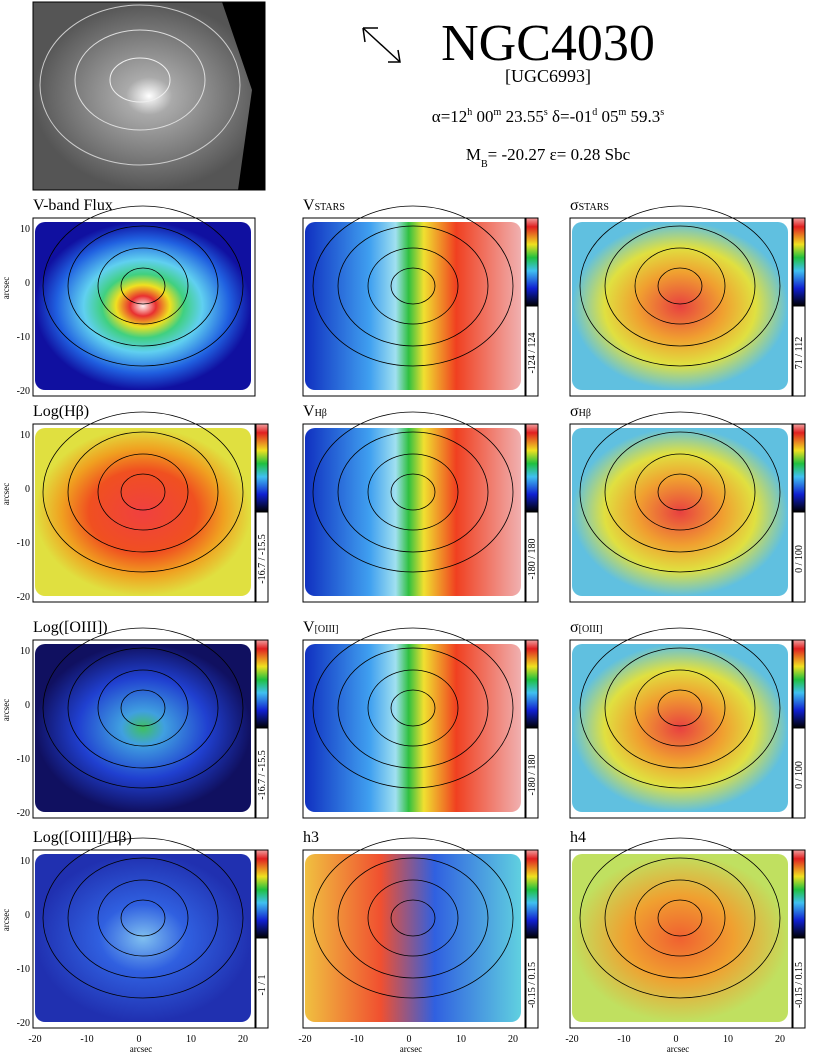 The height and width of the screenshot is (1064, 822). I want to click on superscript: d, so click(594, 112).